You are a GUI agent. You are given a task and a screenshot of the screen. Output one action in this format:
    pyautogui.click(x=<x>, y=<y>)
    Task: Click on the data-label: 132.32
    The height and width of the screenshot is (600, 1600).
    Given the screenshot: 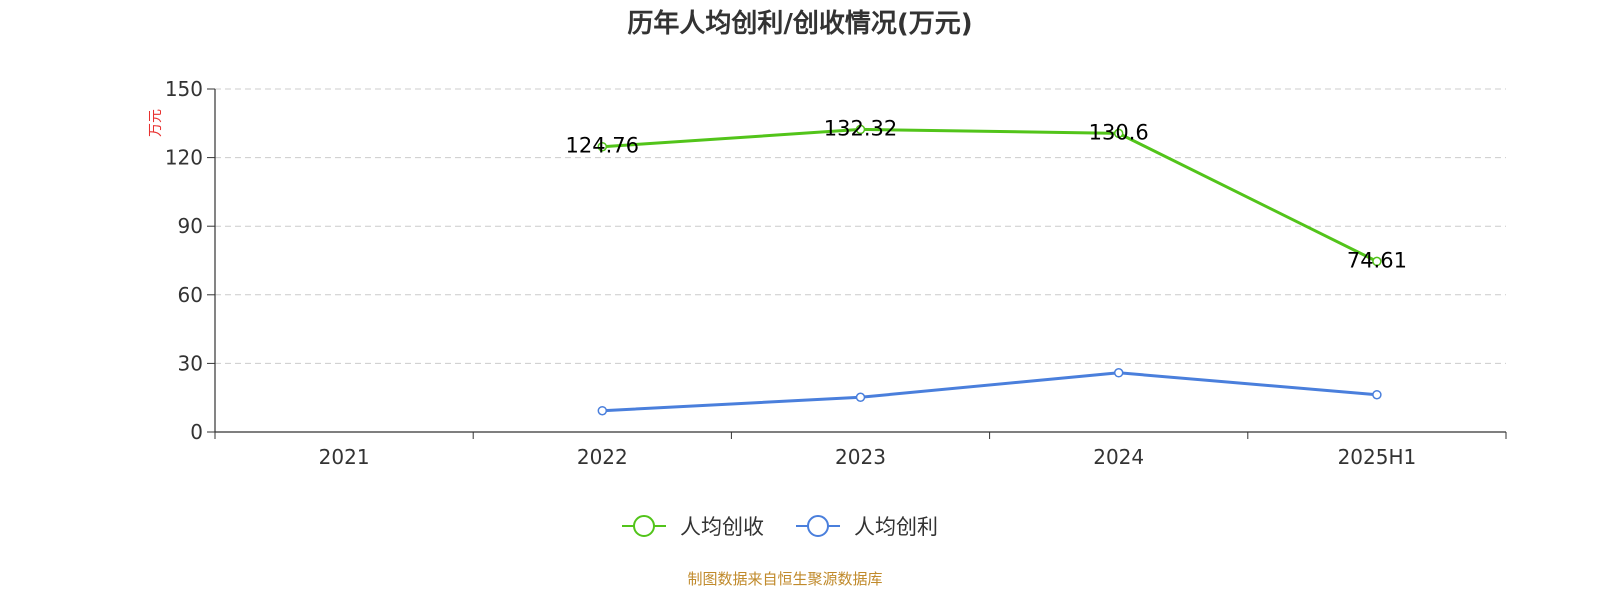 What is the action you would take?
    pyautogui.click(x=860, y=128)
    